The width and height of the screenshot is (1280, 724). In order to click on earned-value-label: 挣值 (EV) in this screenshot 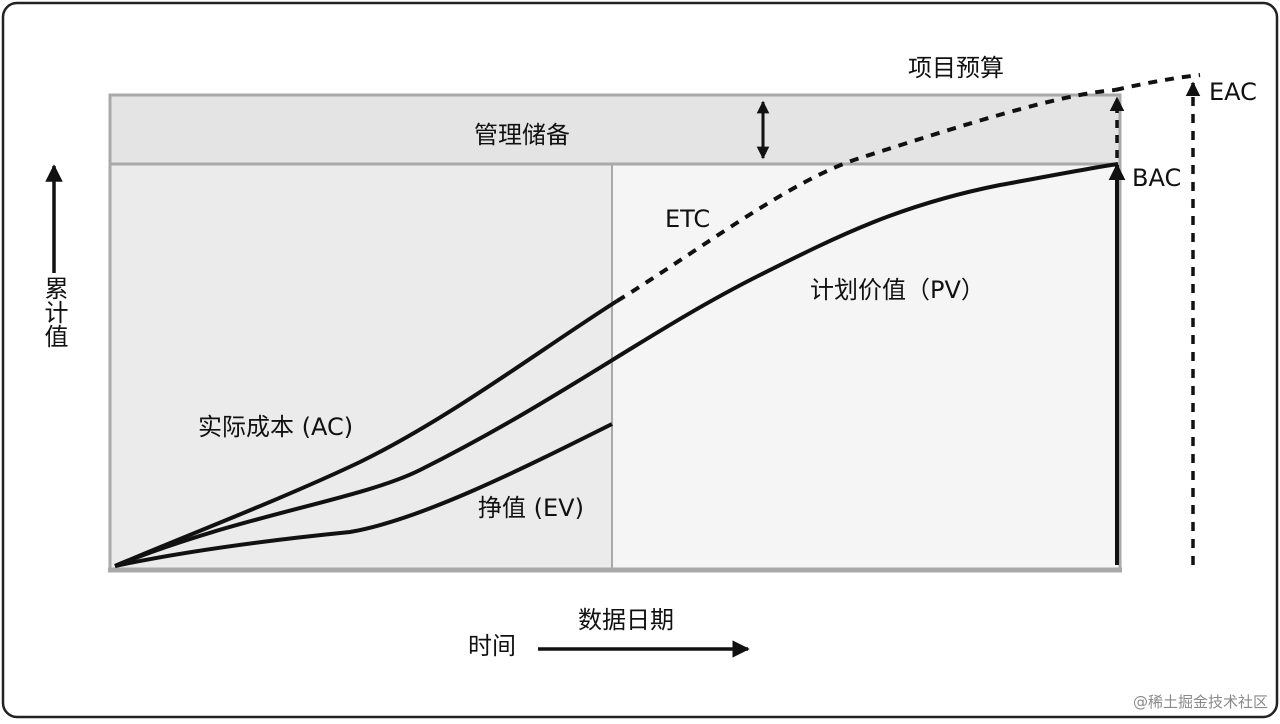, I will do `click(531, 508)`.